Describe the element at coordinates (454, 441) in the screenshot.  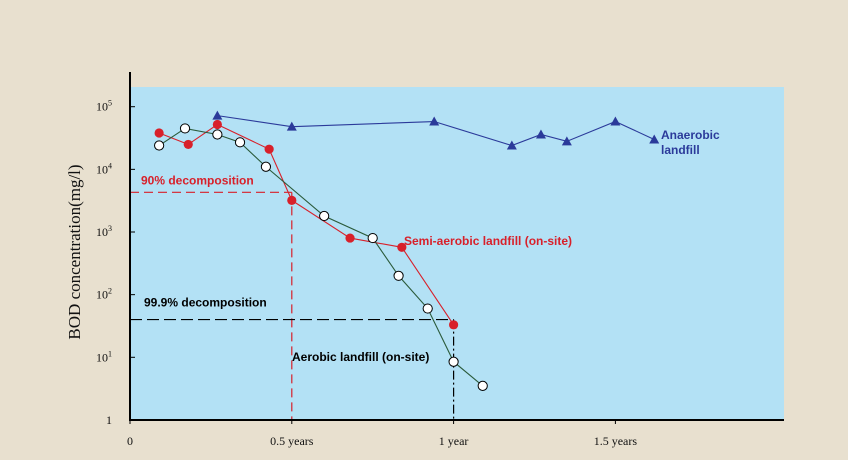
I see `x-tick-label: 1 year` at that location.